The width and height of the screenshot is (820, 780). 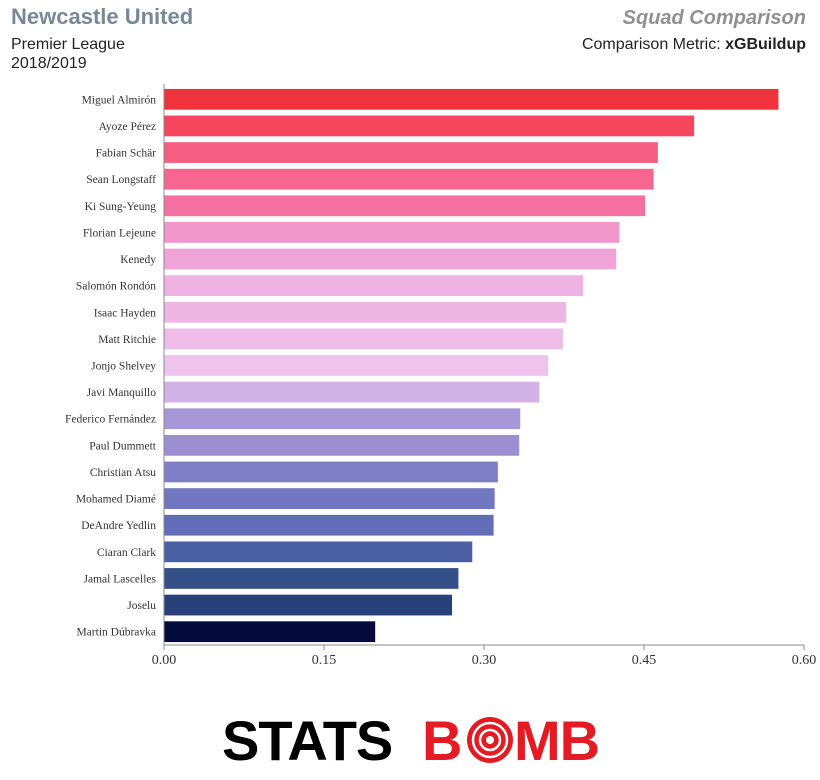 What do you see at coordinates (123, 473) in the screenshot?
I see `y-tick-label: Christian Atsu` at bounding box center [123, 473].